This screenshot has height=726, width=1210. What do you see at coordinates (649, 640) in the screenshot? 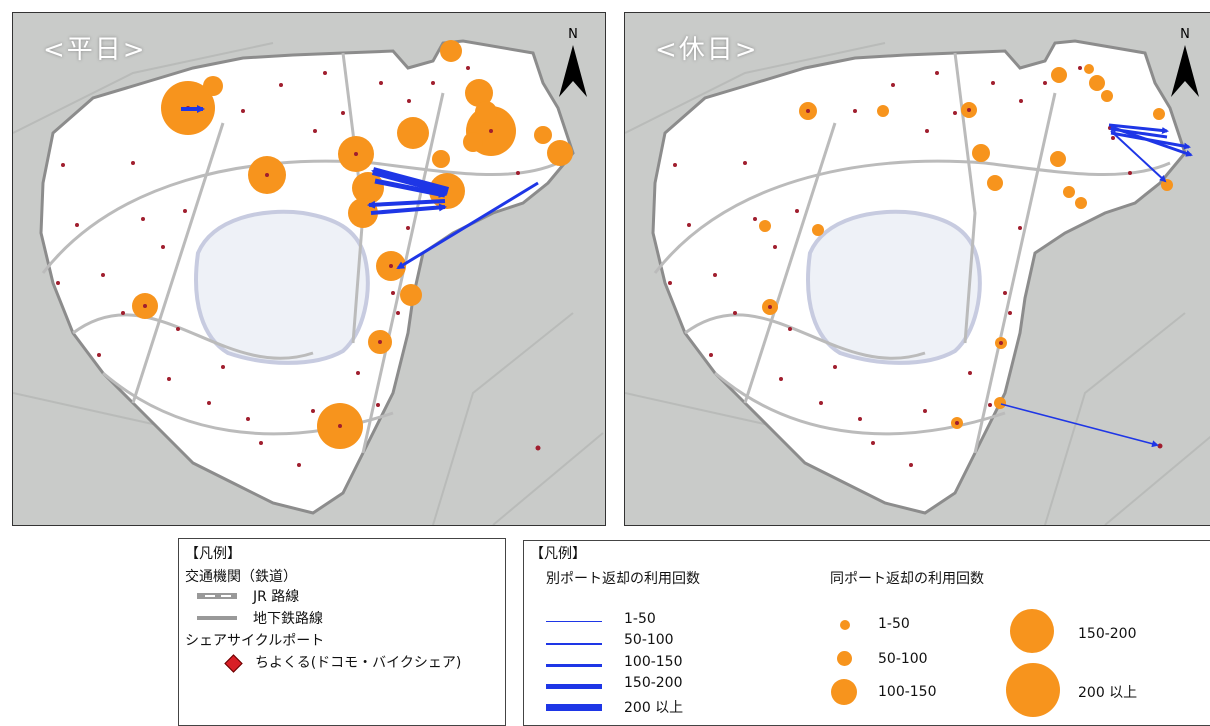
I see `other-port-label-2: 50-100` at bounding box center [649, 640].